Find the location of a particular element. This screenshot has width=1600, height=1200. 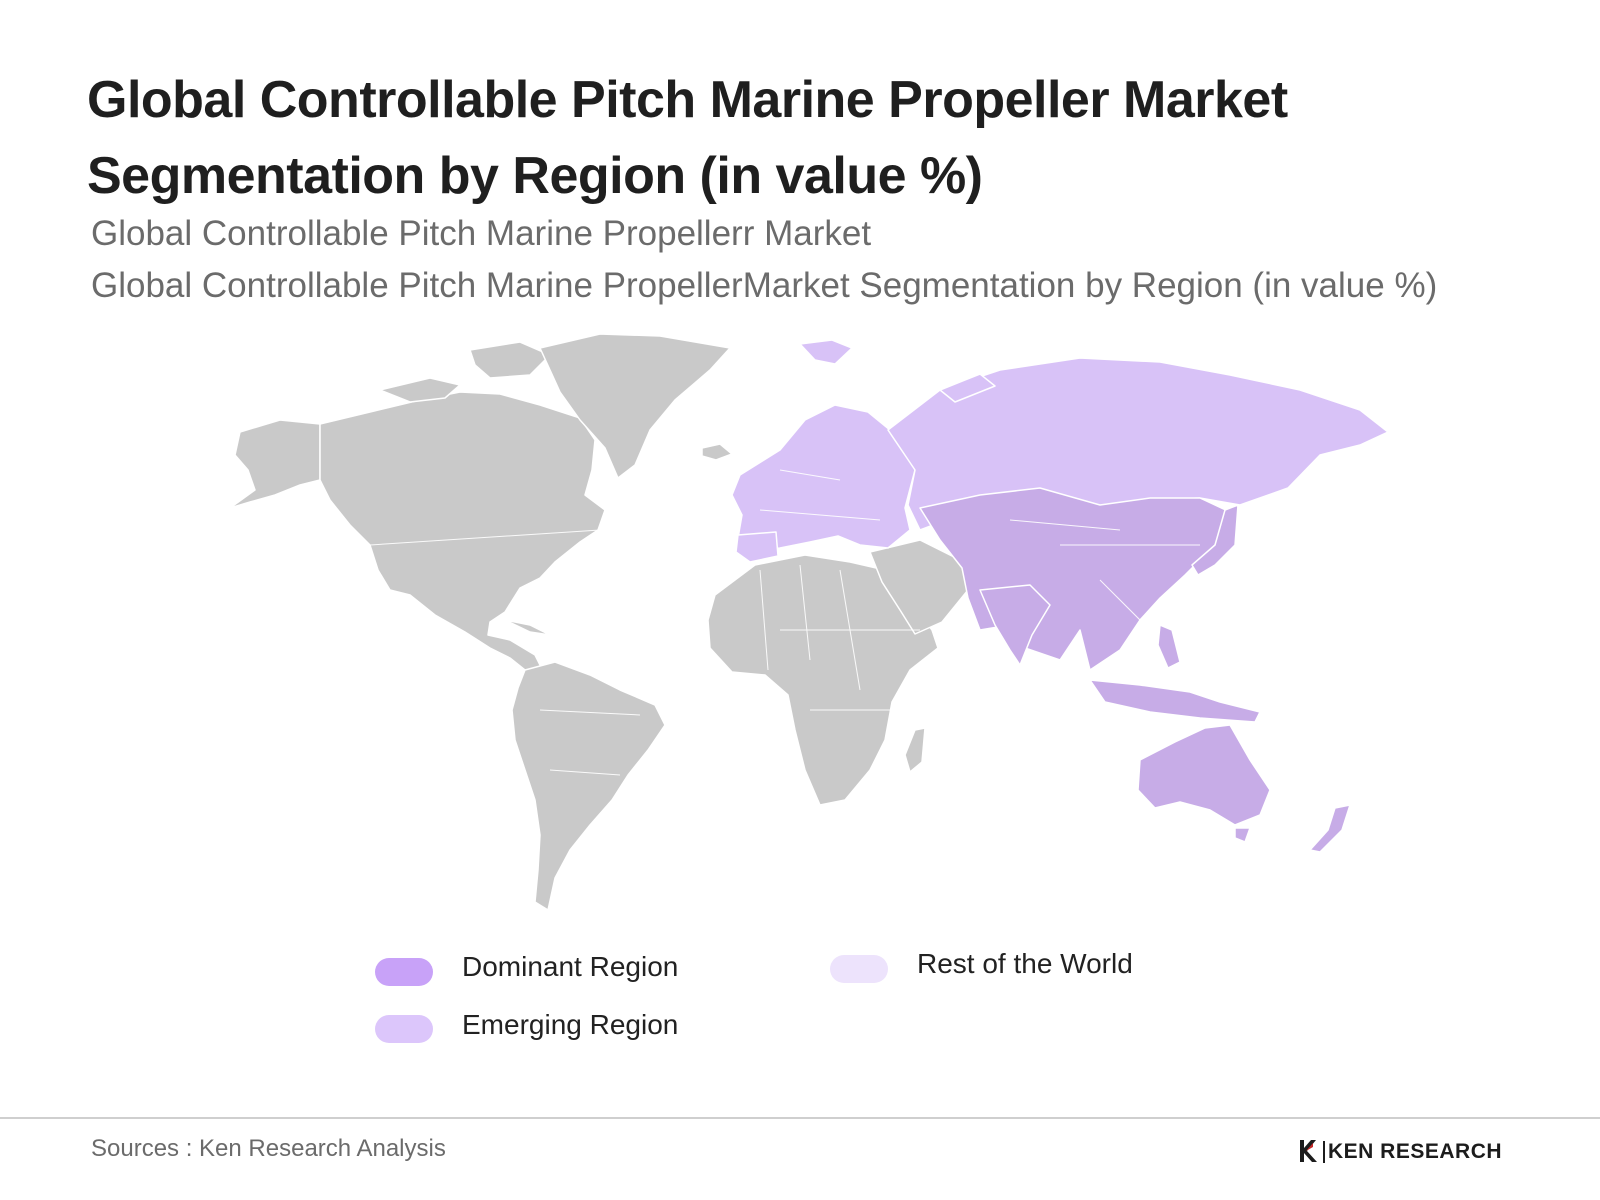

legend-swatch-dominant is located at coordinates (404, 972).